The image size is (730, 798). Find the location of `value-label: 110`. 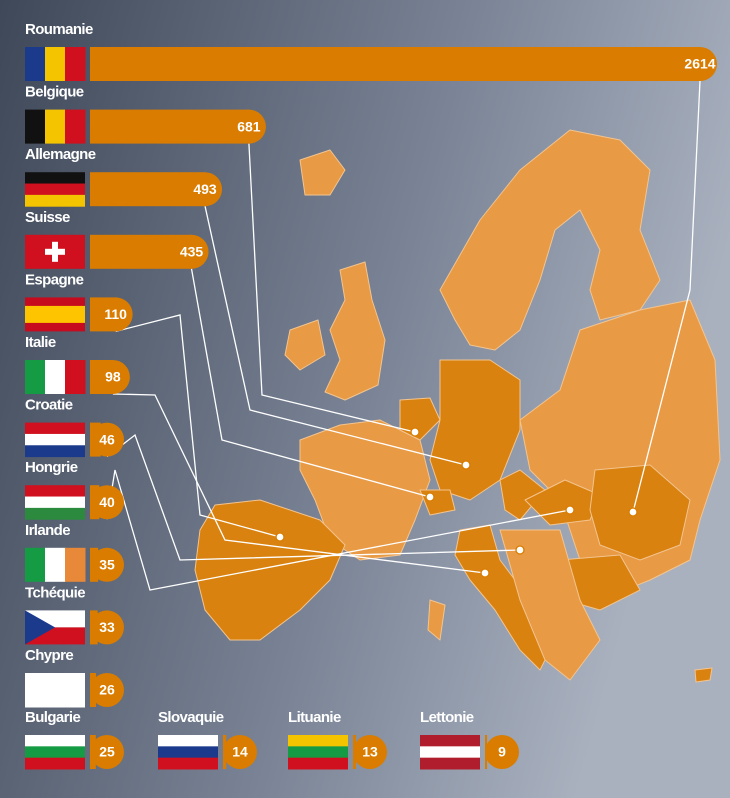

value-label: 110 is located at coordinates (115, 314).